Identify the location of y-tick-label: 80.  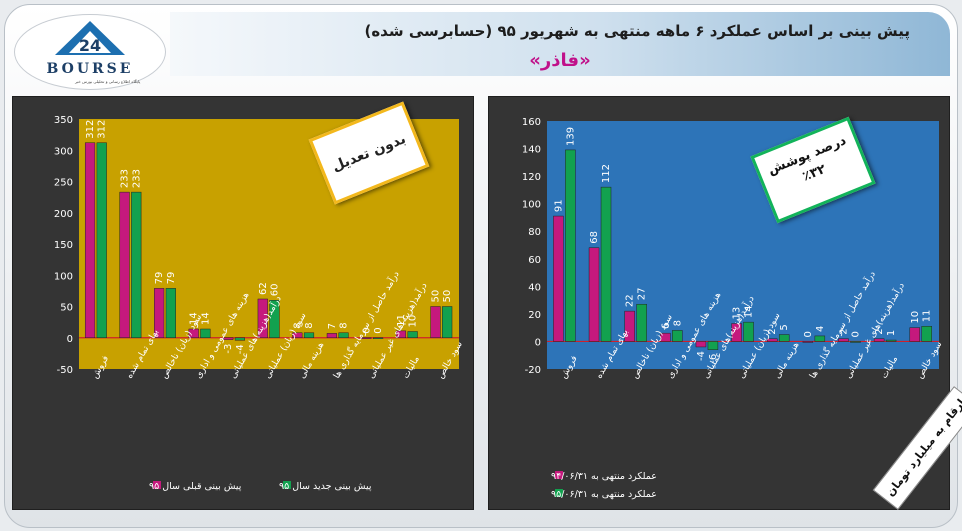
(534, 232).